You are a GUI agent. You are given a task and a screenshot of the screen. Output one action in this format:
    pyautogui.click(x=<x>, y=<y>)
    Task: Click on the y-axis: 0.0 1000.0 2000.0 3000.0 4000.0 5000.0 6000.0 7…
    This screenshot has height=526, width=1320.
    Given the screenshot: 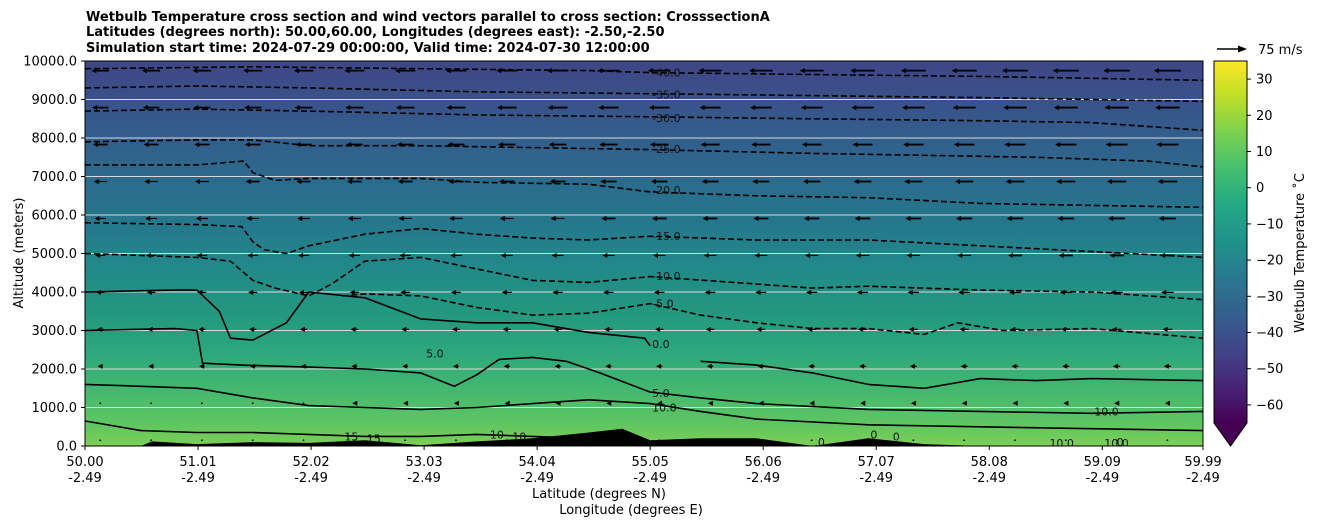 What is the action you would take?
    pyautogui.click(x=54, y=255)
    